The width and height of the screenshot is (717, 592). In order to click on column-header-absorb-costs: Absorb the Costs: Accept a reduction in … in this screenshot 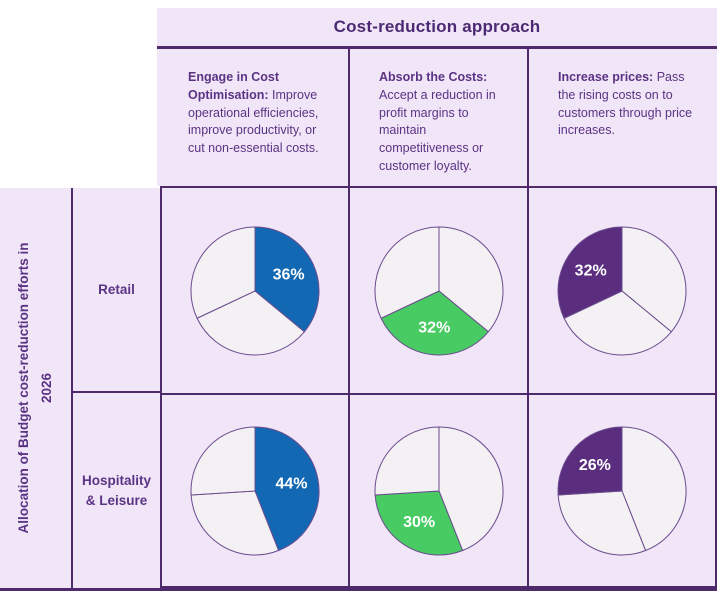, I will do `click(437, 117)`.